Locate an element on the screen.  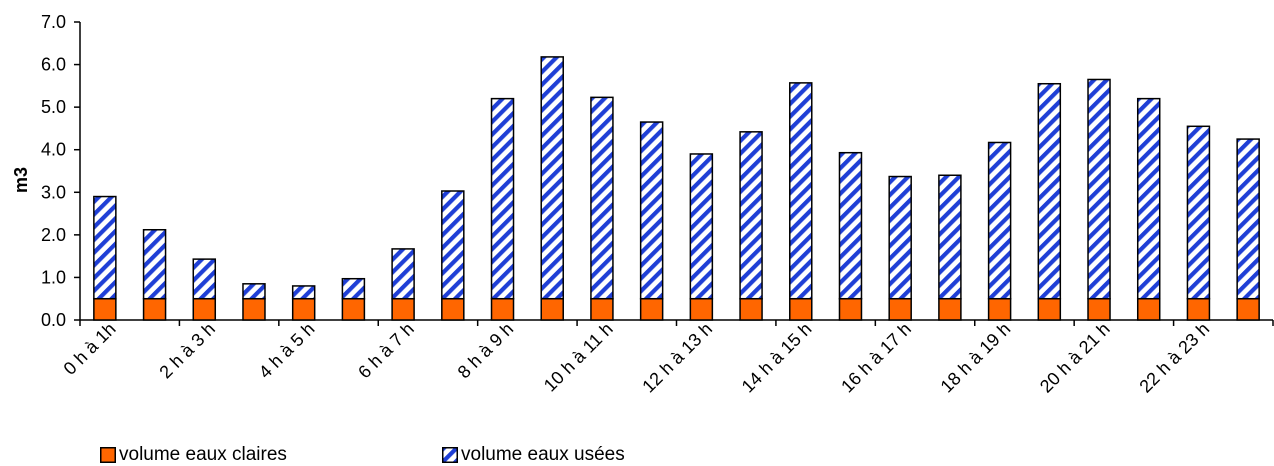
x-tick-label: 22 h à 23 h is located at coordinates (1174, 358).